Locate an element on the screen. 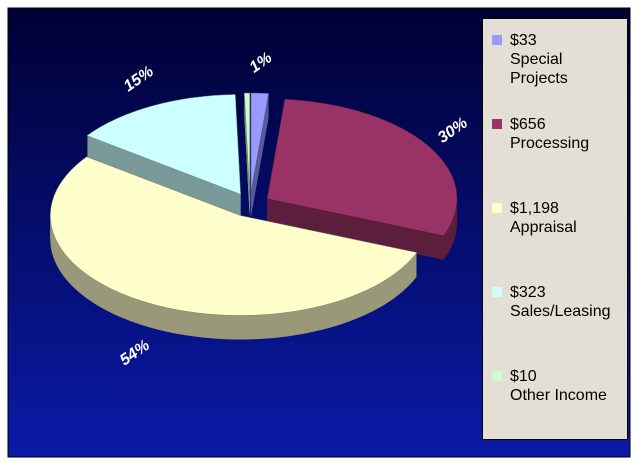  legend-text: $323 Sales/Leasing is located at coordinates (566, 302).